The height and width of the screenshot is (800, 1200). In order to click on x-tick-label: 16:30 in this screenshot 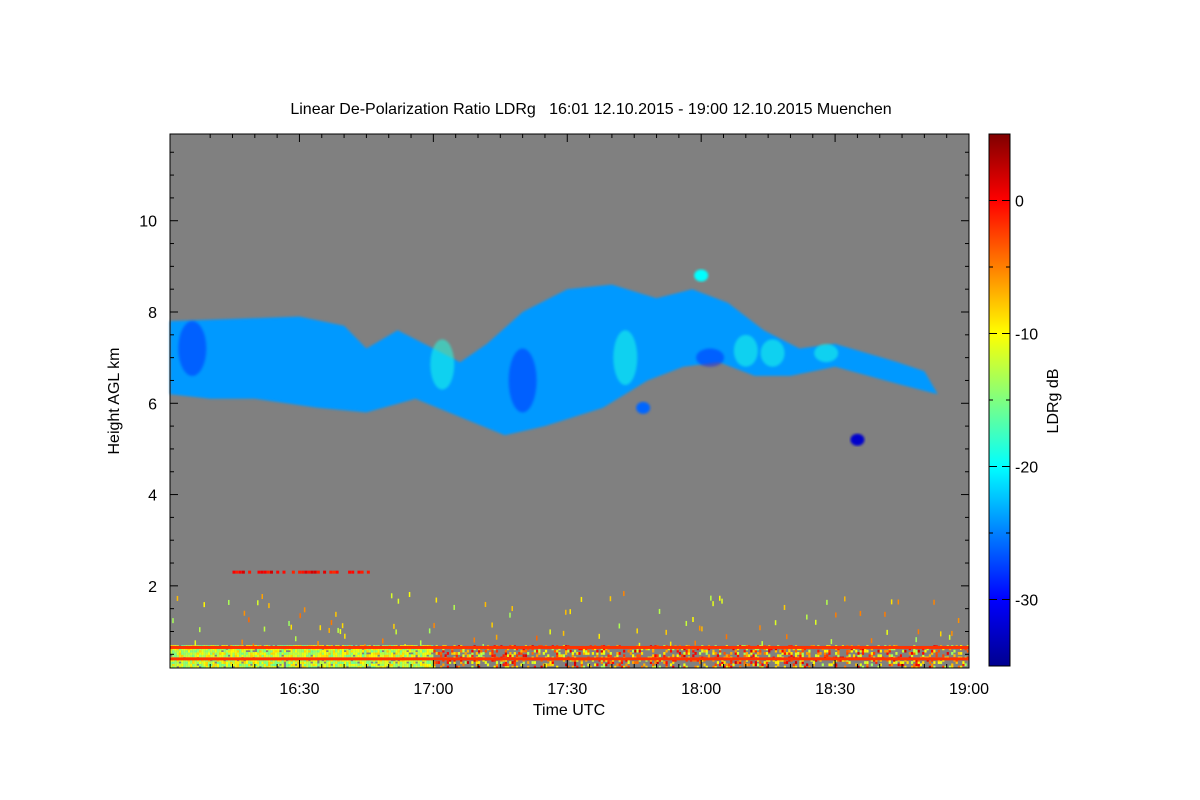, I will do `click(299, 689)`.